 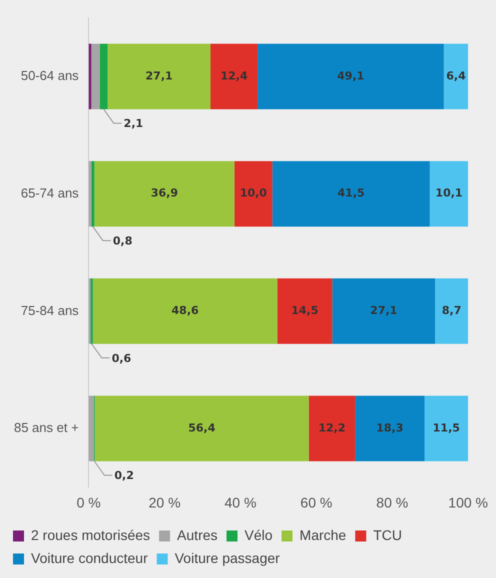 I want to click on data-label: 36,9, so click(x=164, y=193).